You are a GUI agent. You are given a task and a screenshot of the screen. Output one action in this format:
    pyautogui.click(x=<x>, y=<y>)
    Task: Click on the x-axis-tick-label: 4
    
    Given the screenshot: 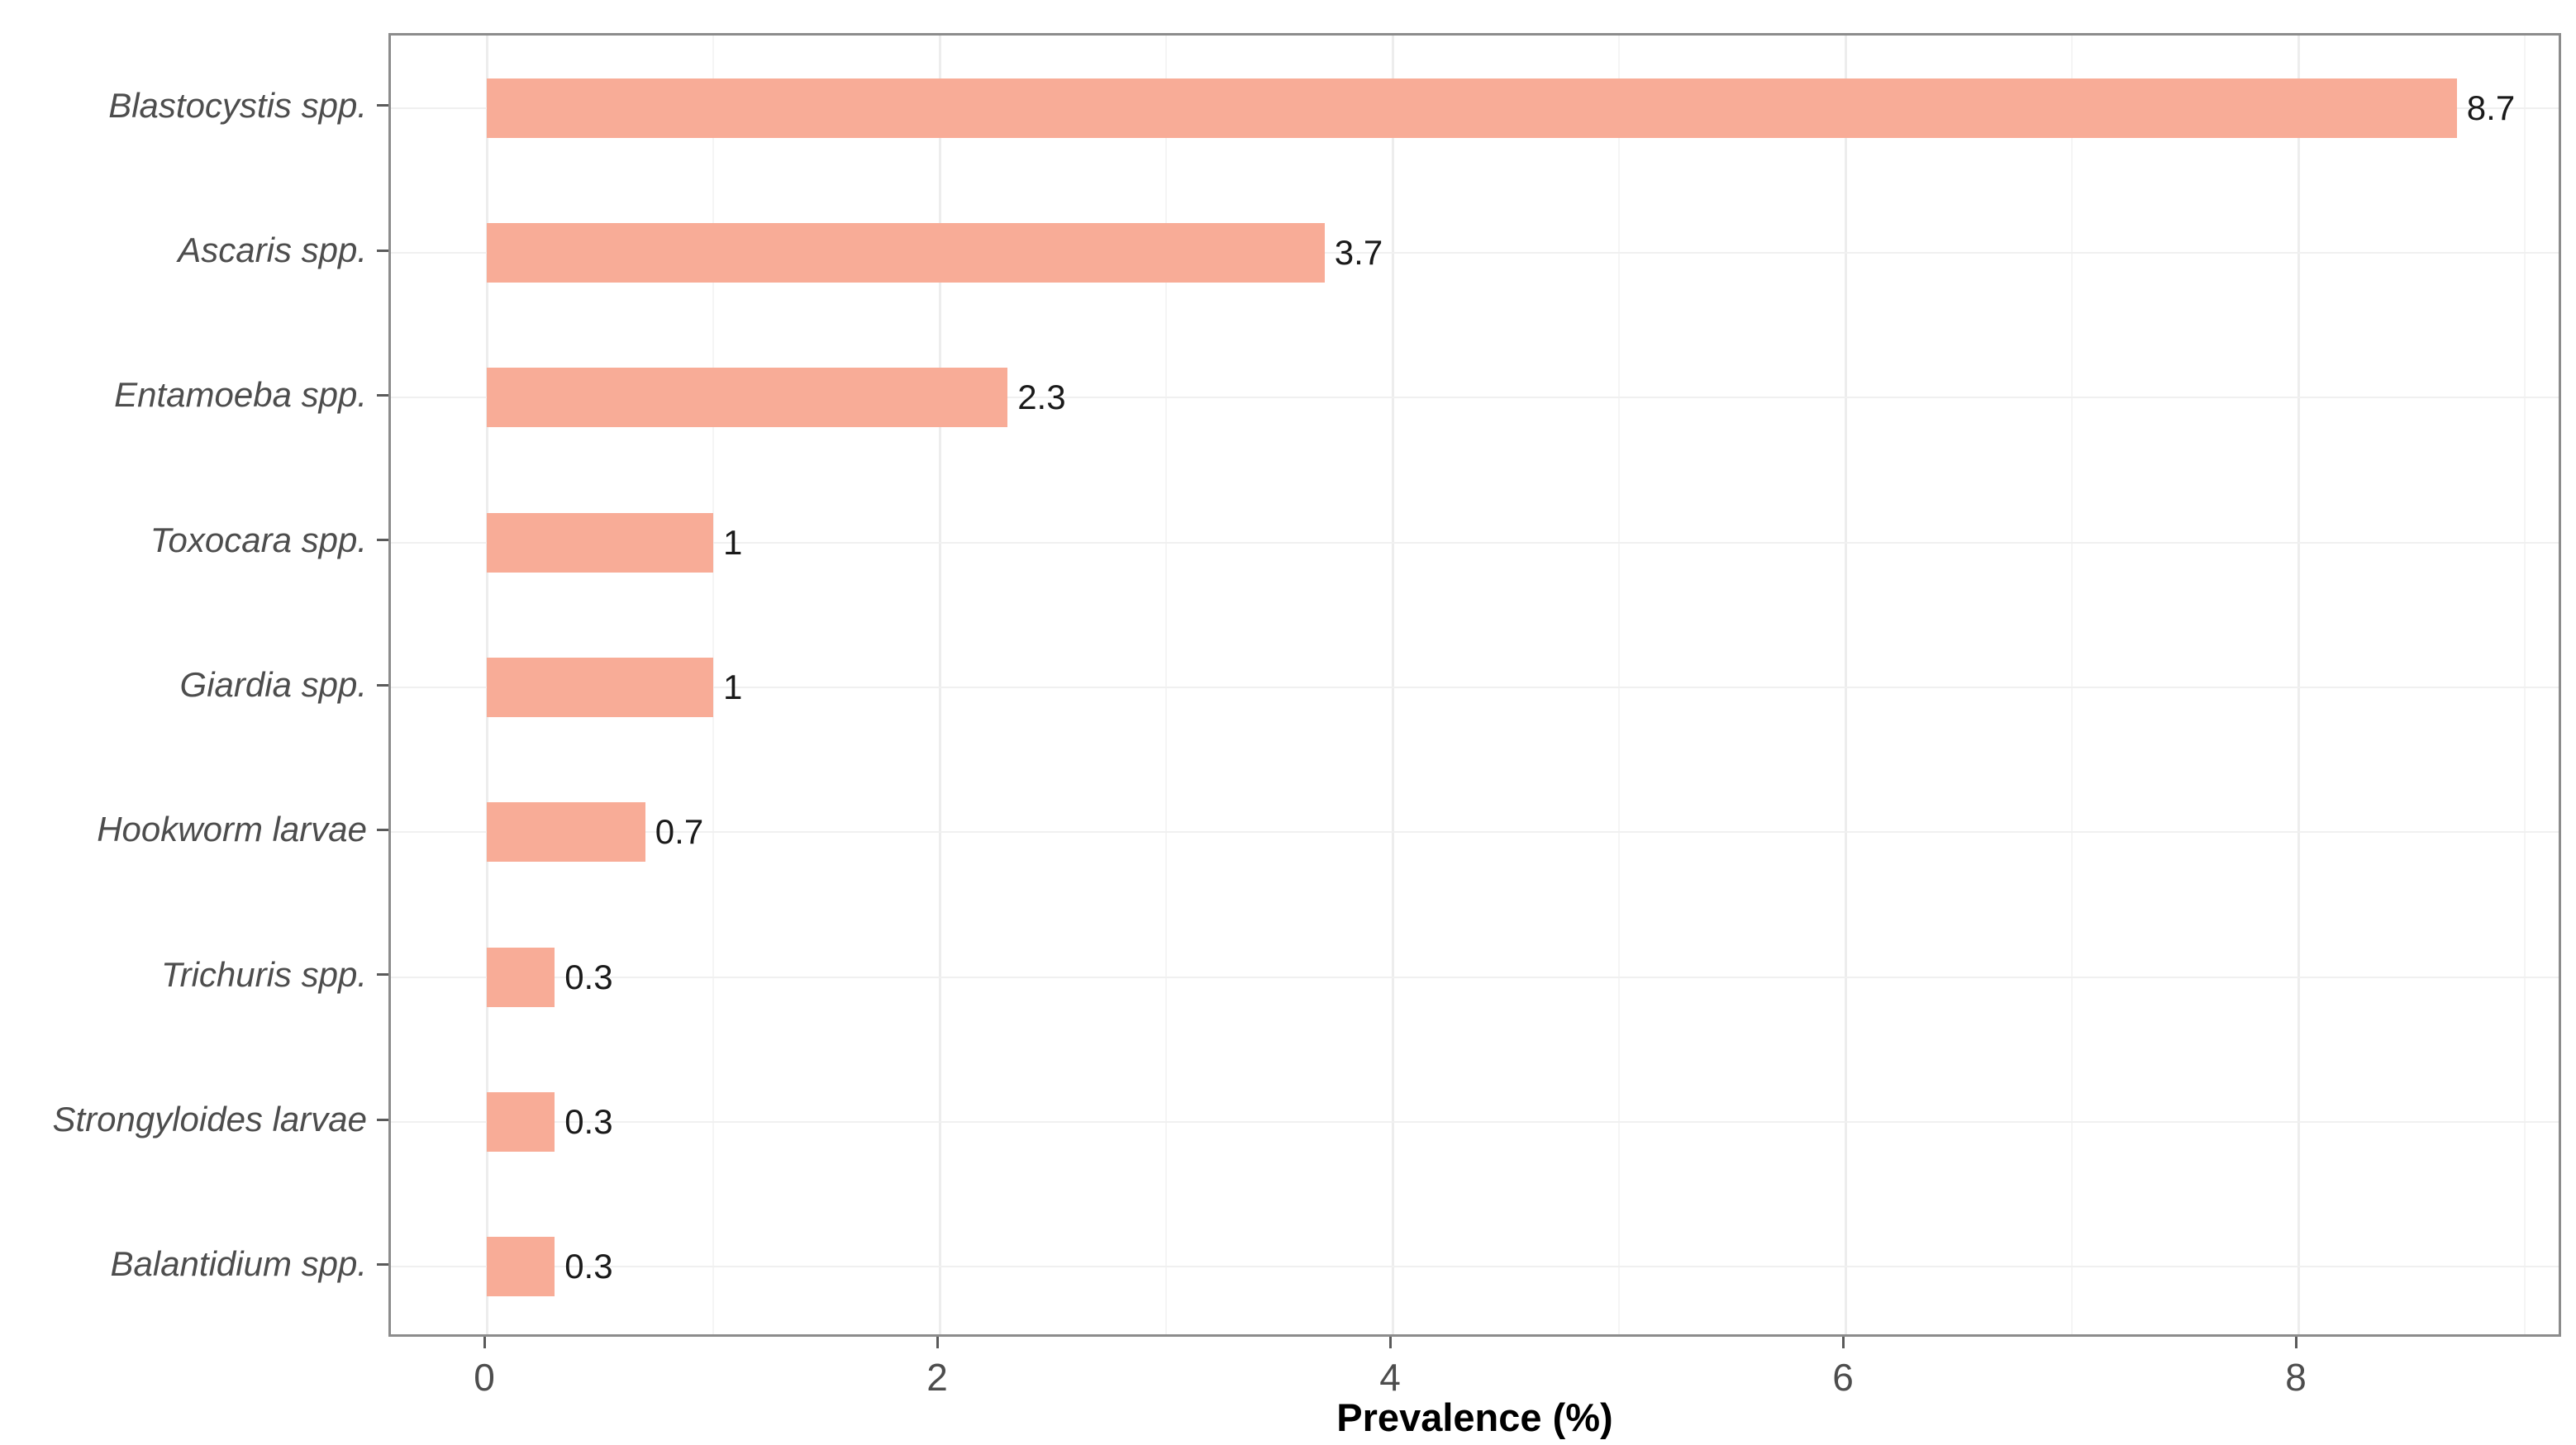 What is the action you would take?
    pyautogui.click(x=1390, y=1377)
    